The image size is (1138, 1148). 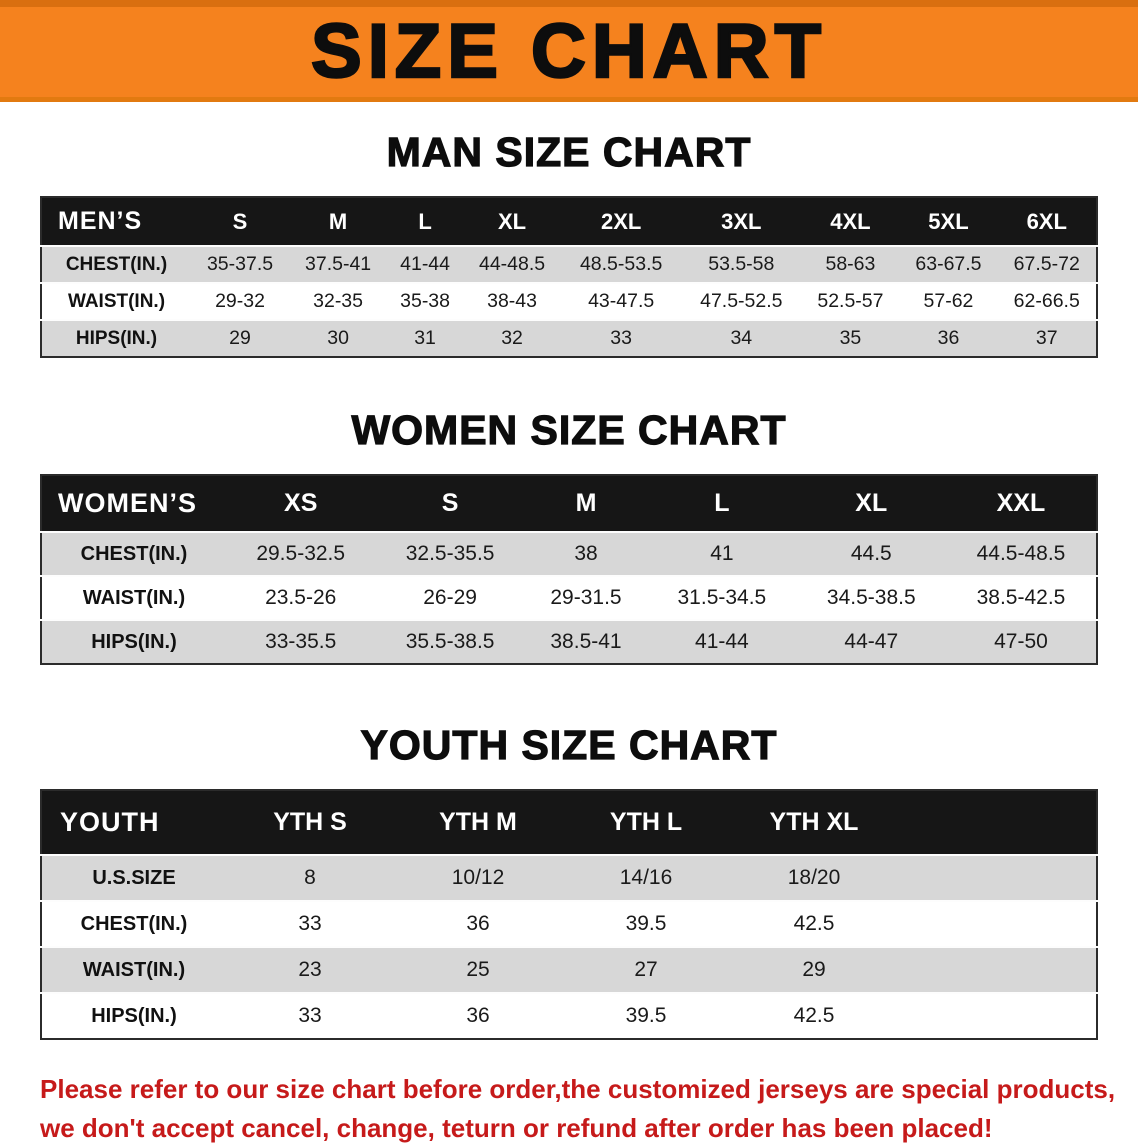 What do you see at coordinates (569, 338) in the screenshot?
I see `table-row: HIPS(IN.) 29 30 31 32 33 34 35 36 37` at bounding box center [569, 338].